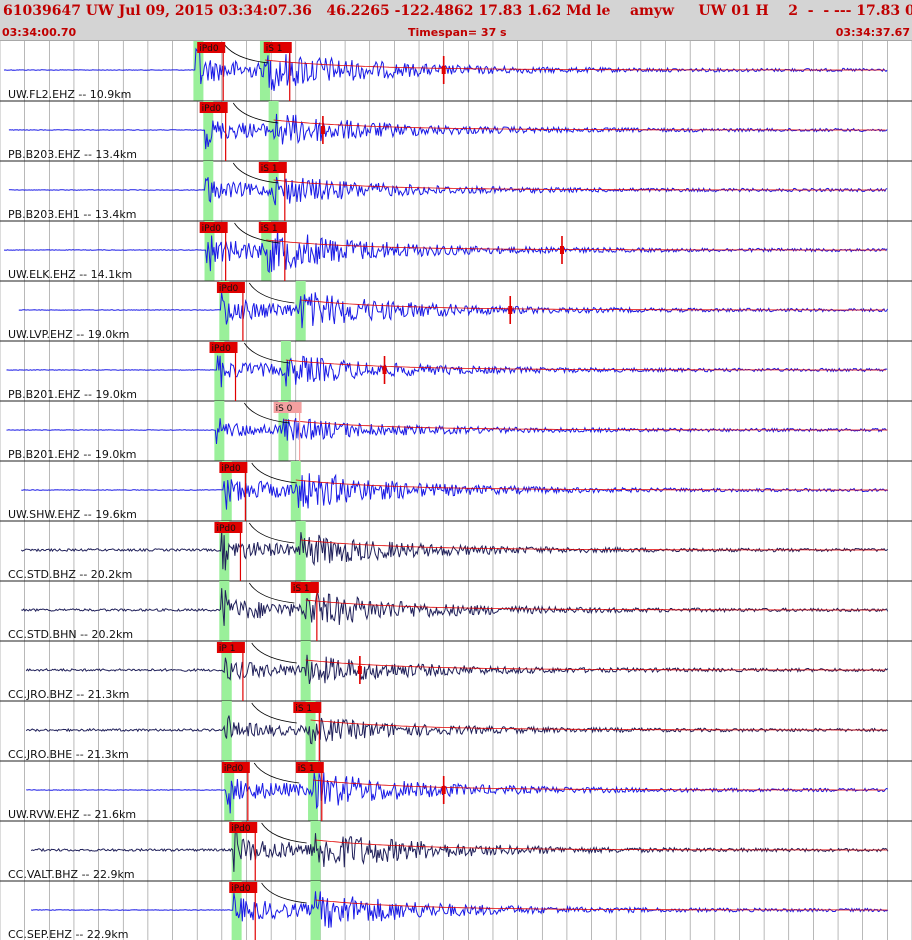  Describe the element at coordinates (71, 874) in the screenshot. I see `channel-label: CC.VALT.BHZ -- 22.9km` at that location.